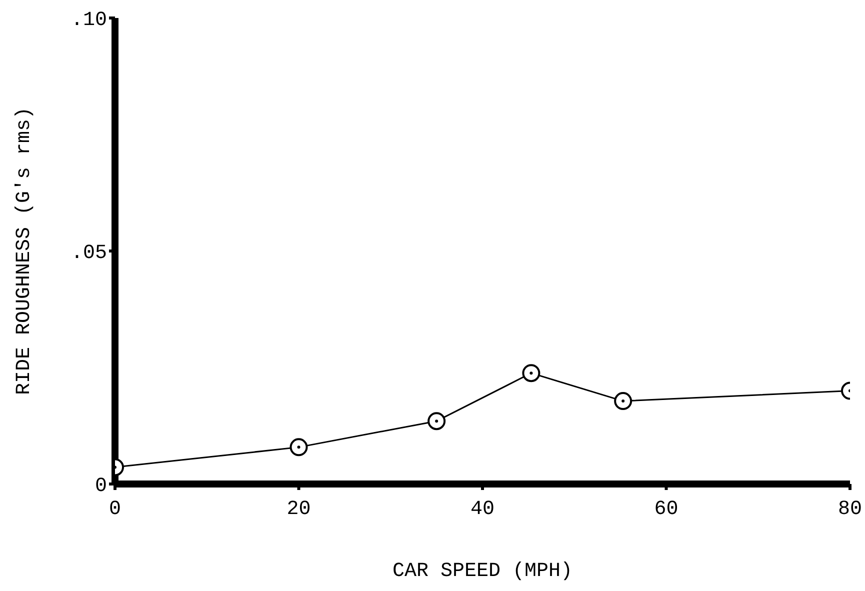  Describe the element at coordinates (24, 251) in the screenshot. I see `y-axis-title: RIDE ROUGHNESS (G's rms)` at that location.